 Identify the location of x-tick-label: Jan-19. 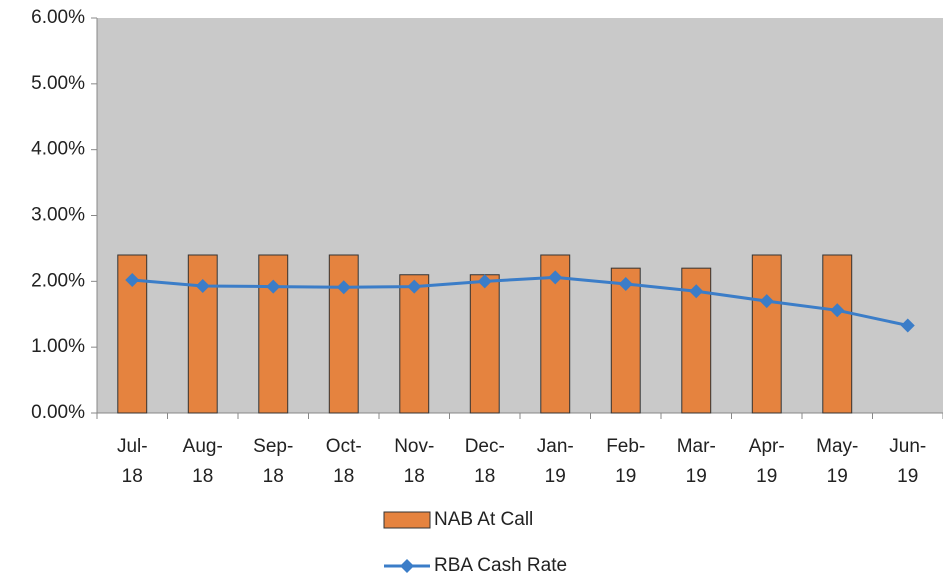
(555, 461).